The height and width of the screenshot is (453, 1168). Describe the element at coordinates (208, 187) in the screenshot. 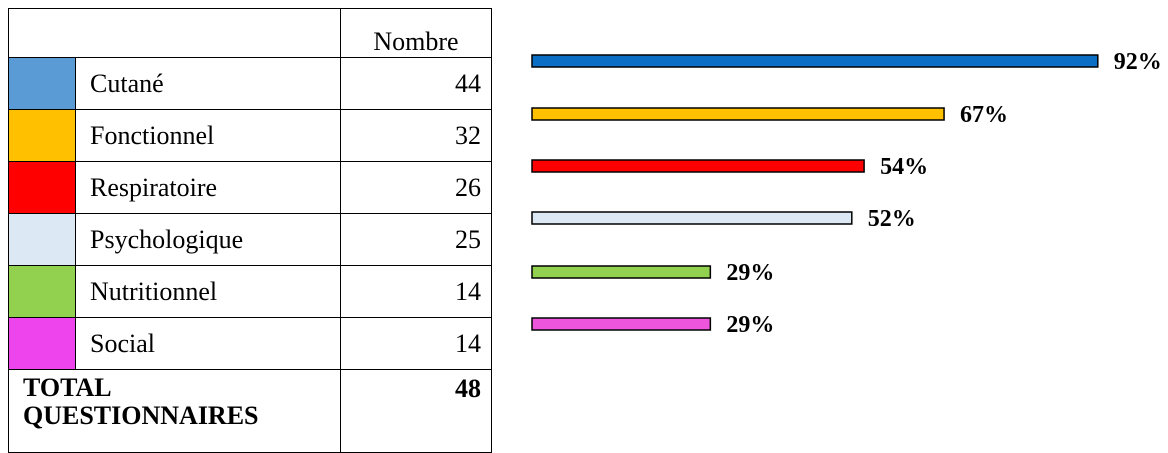

I see `legend-label: Respiratoire` at that location.